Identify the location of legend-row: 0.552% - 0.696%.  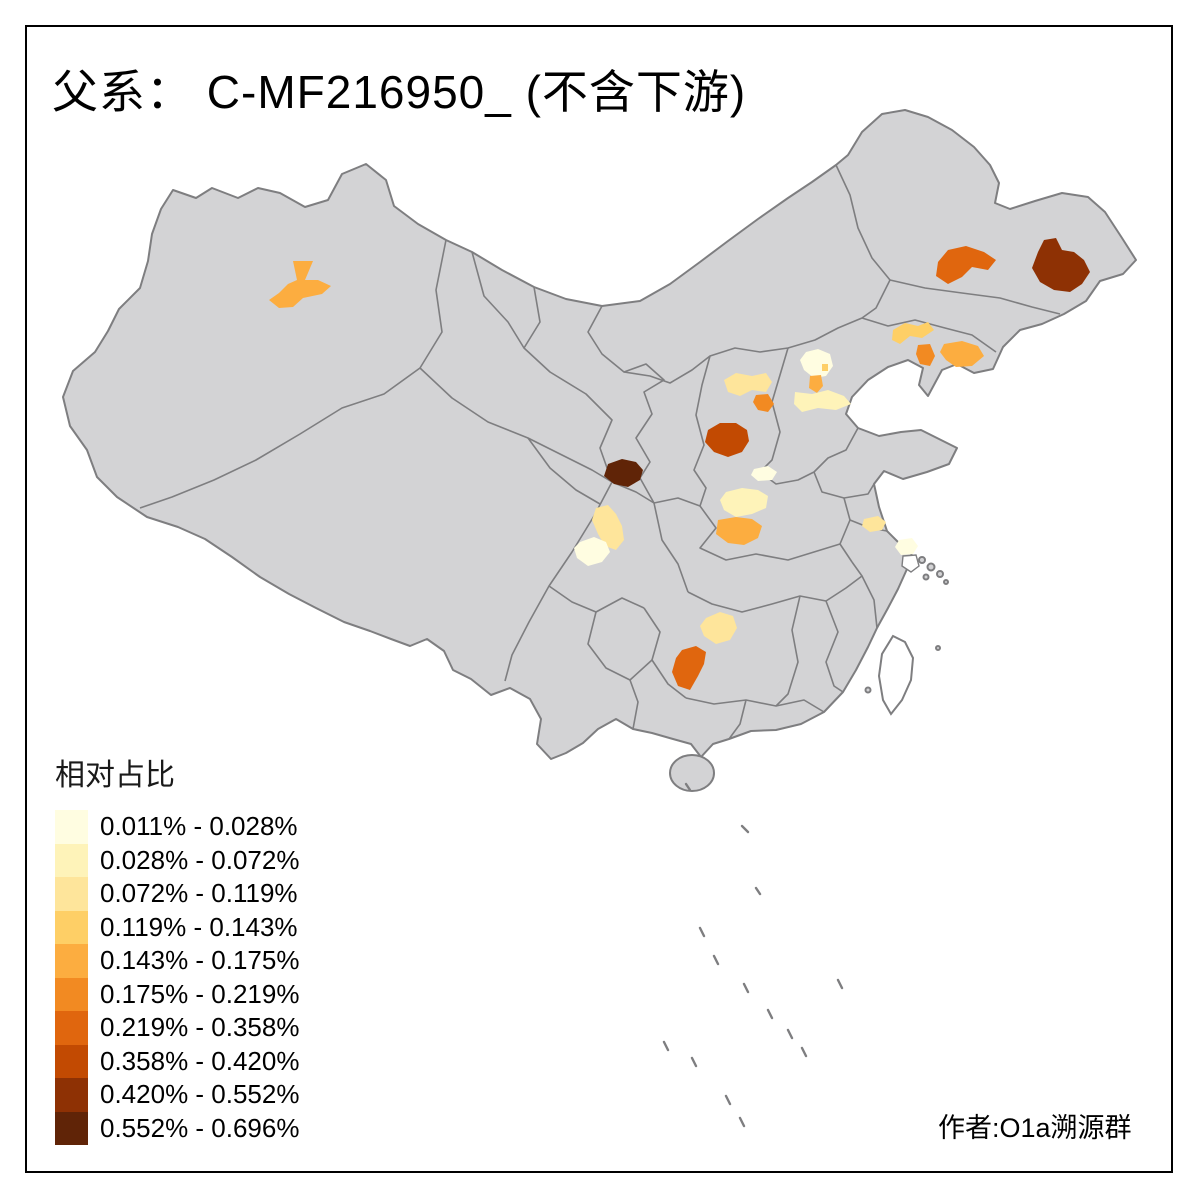
(177, 1128).